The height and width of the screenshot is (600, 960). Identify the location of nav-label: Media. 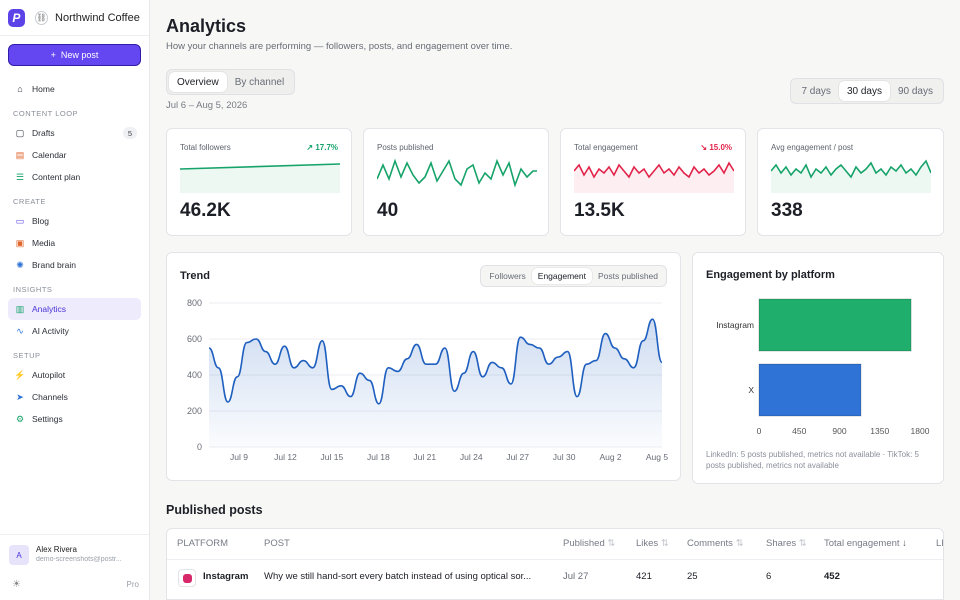
(44, 243).